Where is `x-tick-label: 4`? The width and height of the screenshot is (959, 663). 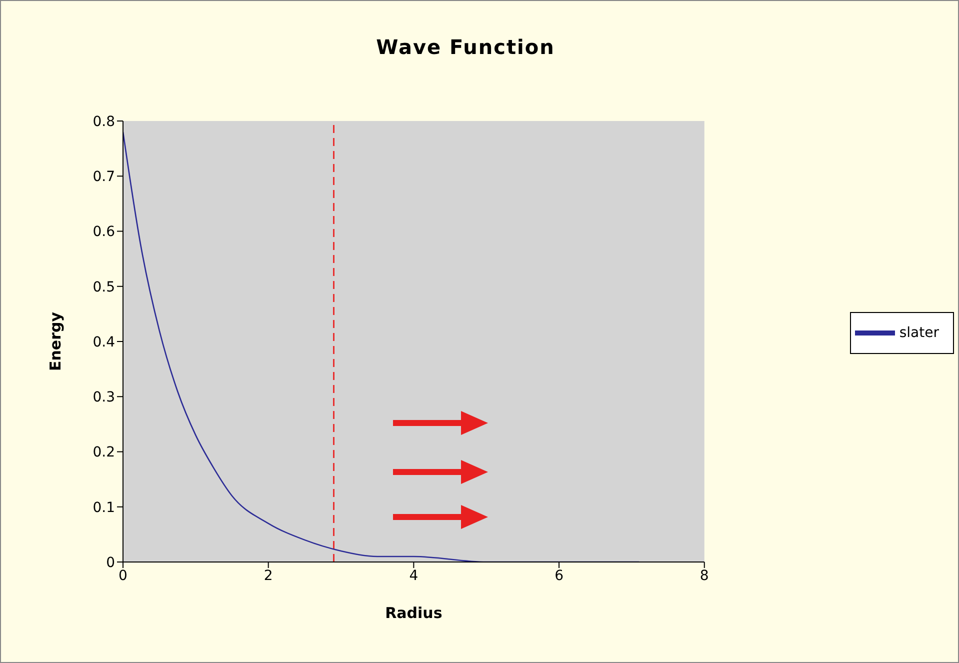
x-tick-label: 4 is located at coordinates (413, 576).